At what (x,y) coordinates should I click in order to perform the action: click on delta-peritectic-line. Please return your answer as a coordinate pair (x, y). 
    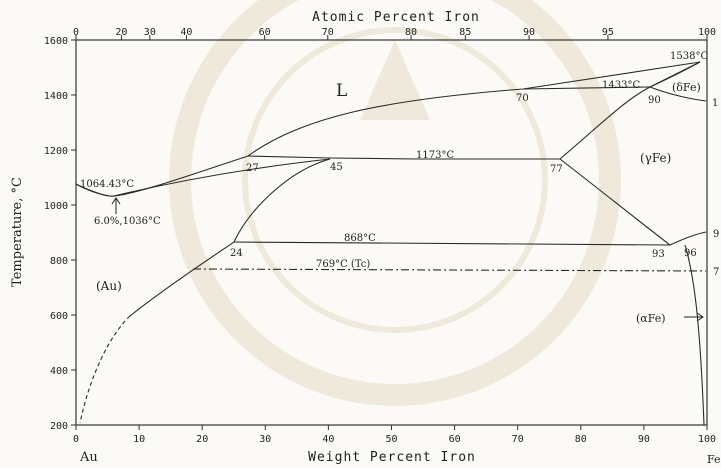
    Looking at the image, I should click on (586, 88).